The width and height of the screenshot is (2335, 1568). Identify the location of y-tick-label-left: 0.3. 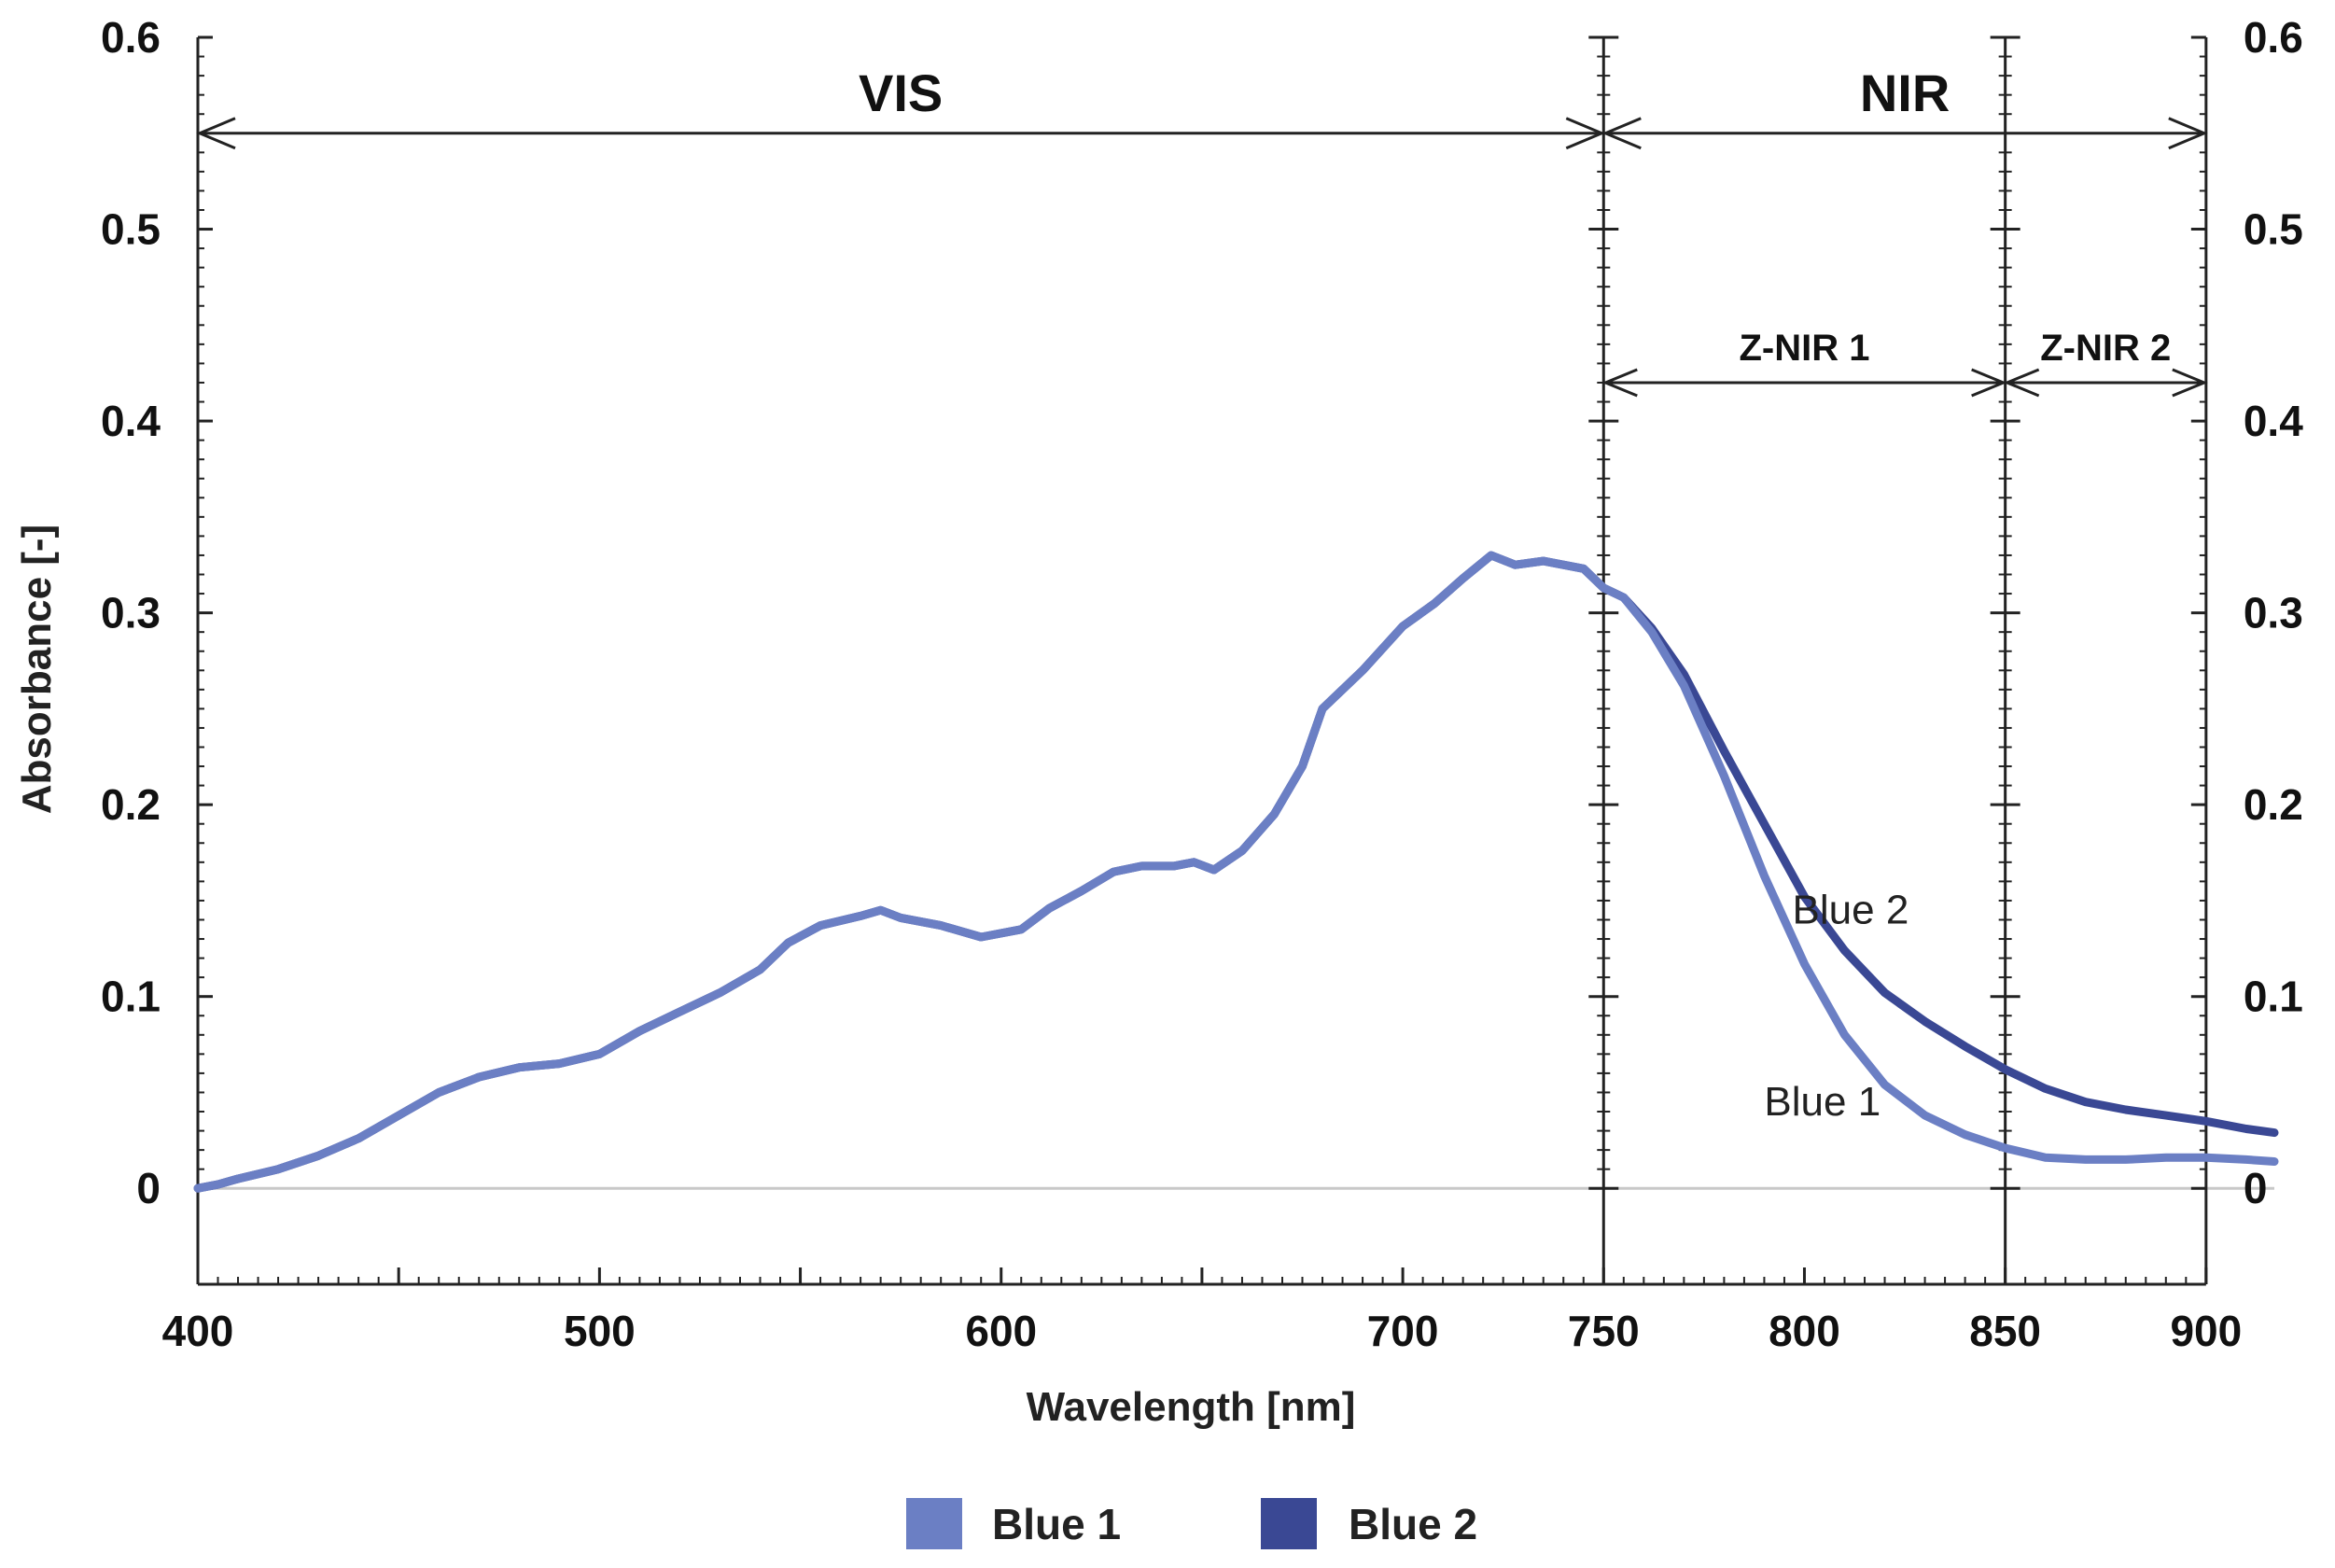
(131, 613).